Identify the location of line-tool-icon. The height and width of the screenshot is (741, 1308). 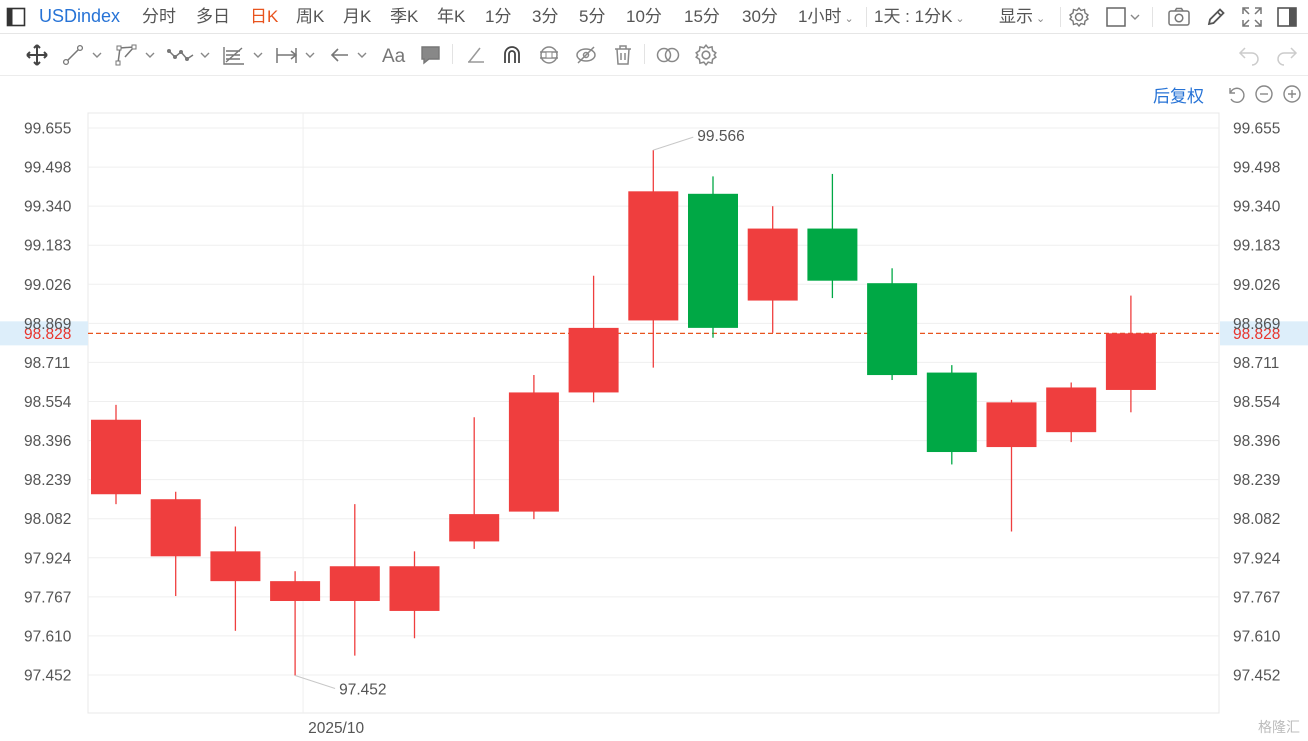
(83, 57).